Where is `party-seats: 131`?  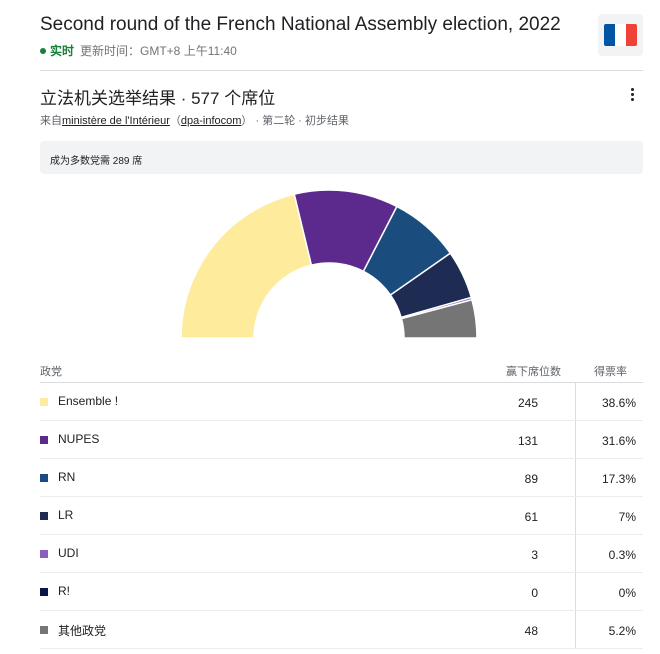
party-seats: 131 is located at coordinates (527, 441).